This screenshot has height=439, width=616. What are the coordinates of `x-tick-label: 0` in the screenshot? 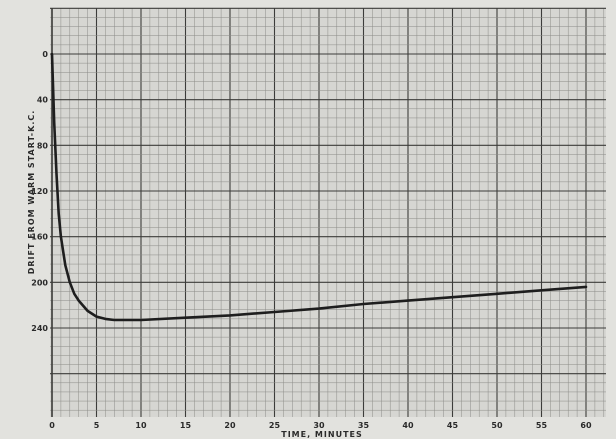 It's located at (52, 425).